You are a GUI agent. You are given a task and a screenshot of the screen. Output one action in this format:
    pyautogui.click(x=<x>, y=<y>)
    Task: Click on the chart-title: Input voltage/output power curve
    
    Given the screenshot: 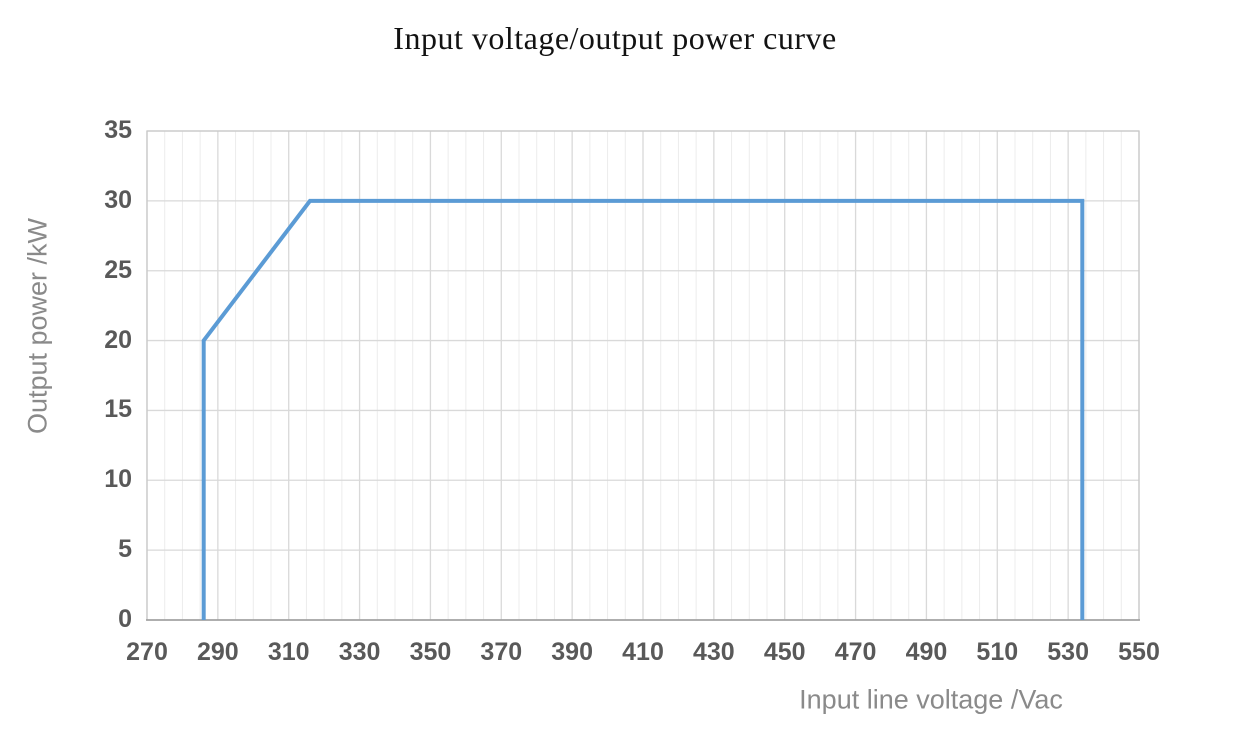 What is the action you would take?
    pyautogui.click(x=615, y=38)
    